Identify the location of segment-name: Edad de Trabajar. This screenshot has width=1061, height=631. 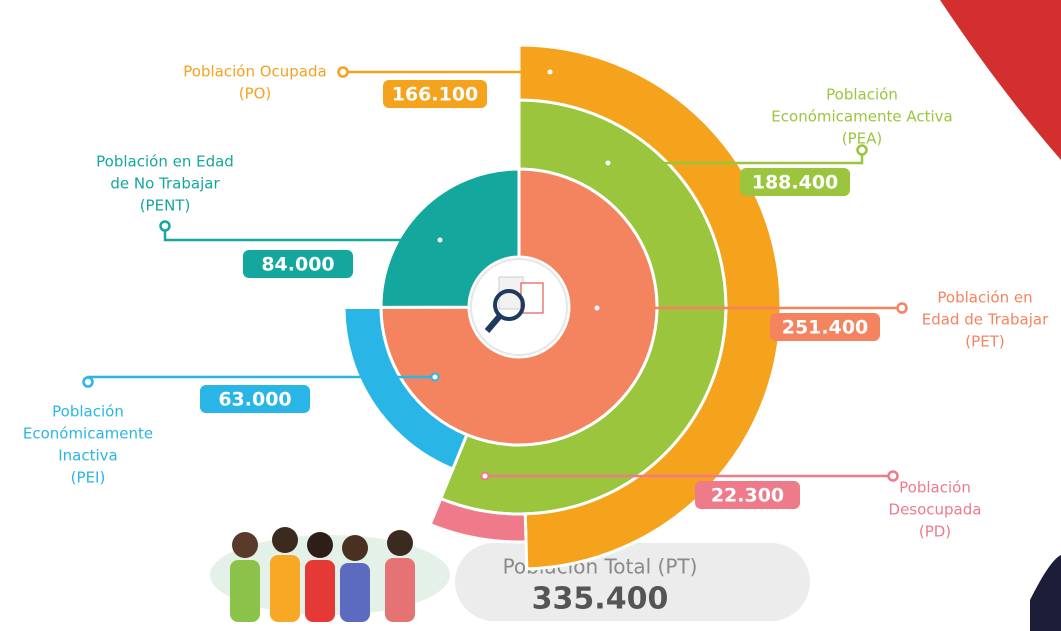
(985, 320).